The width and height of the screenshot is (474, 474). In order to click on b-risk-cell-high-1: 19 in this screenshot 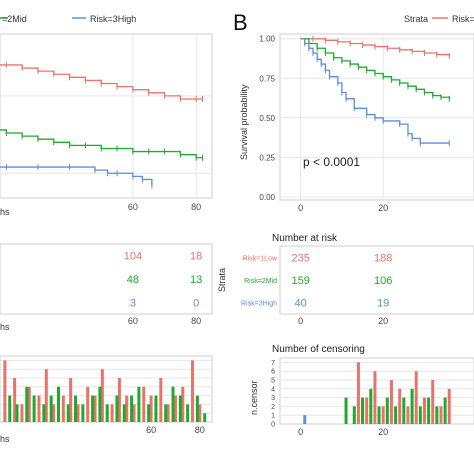, I will do `click(383, 304)`.